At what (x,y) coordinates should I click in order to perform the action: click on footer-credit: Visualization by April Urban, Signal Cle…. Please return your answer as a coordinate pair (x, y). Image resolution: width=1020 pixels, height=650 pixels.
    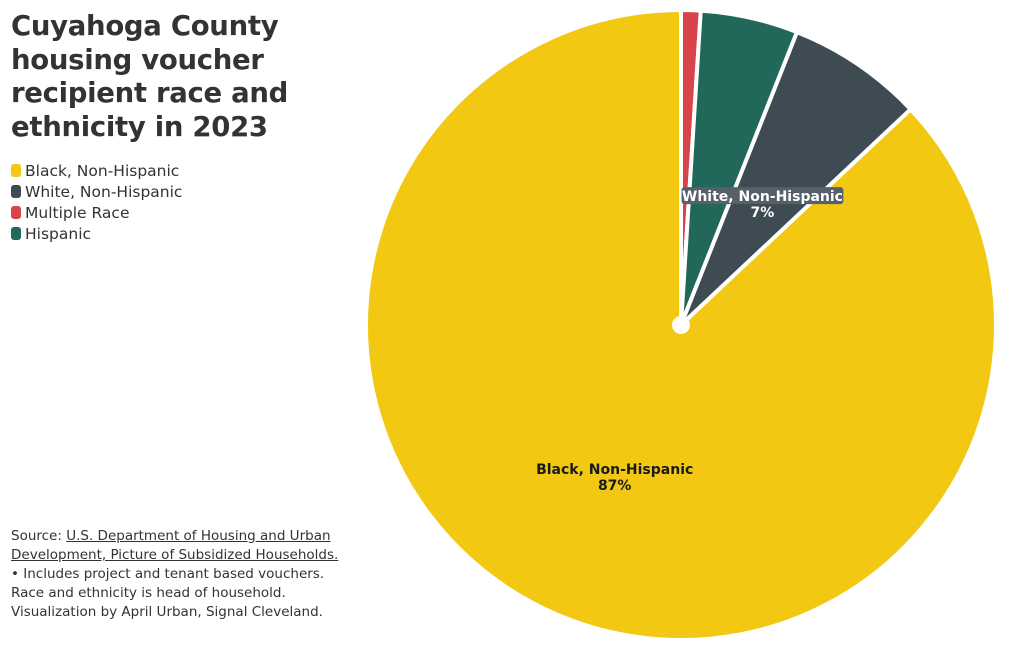
    Looking at the image, I should click on (167, 612).